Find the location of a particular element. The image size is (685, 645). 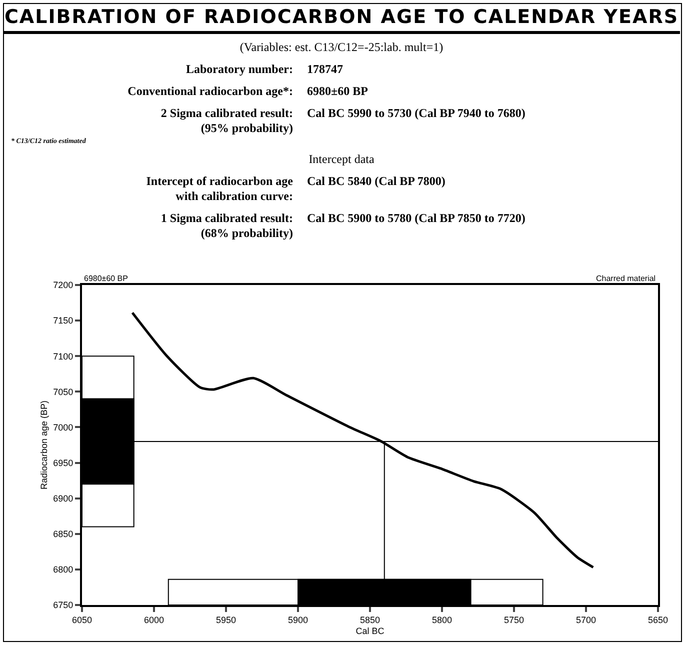

y-tick-label: 7150 is located at coordinates (63, 321).